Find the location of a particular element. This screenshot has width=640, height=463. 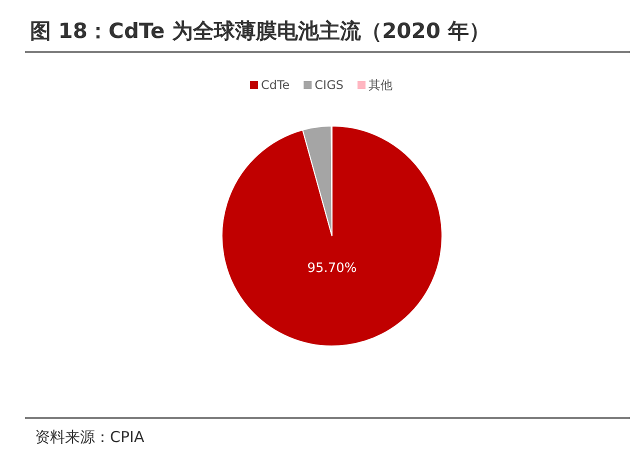

legend-label: CdTe is located at coordinates (275, 85).